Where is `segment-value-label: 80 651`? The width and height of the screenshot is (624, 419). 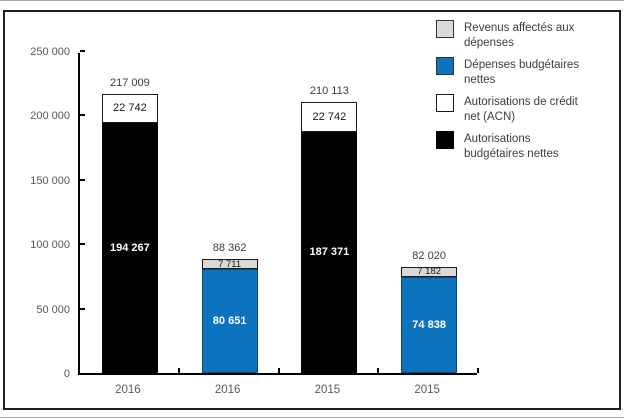 segment-value-label: 80 651 is located at coordinates (229, 321).